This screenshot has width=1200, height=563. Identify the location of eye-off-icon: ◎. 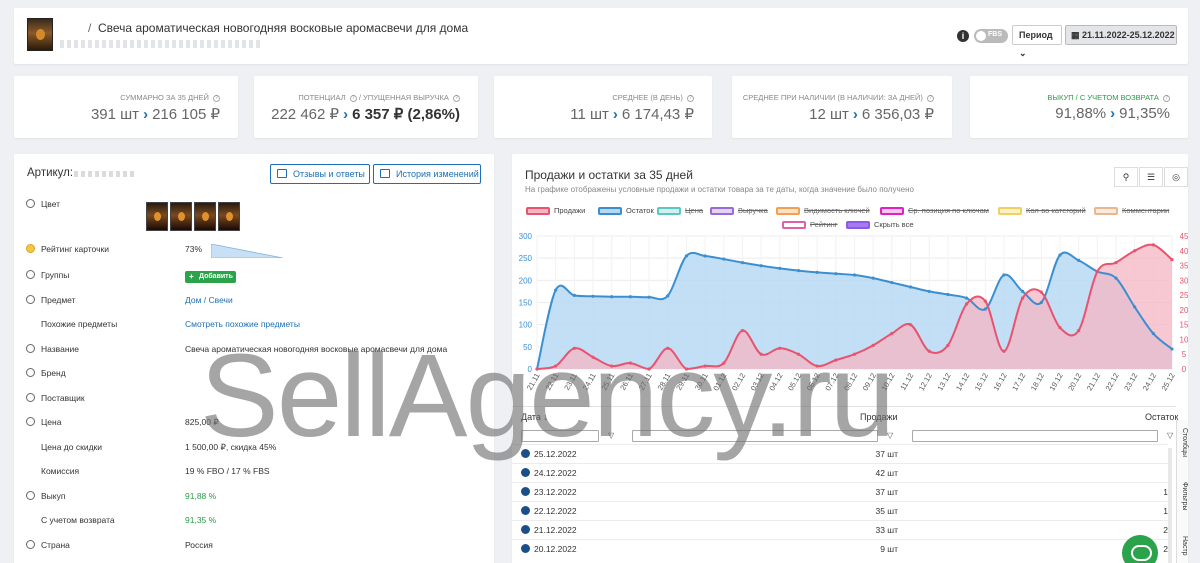
(1176, 177).